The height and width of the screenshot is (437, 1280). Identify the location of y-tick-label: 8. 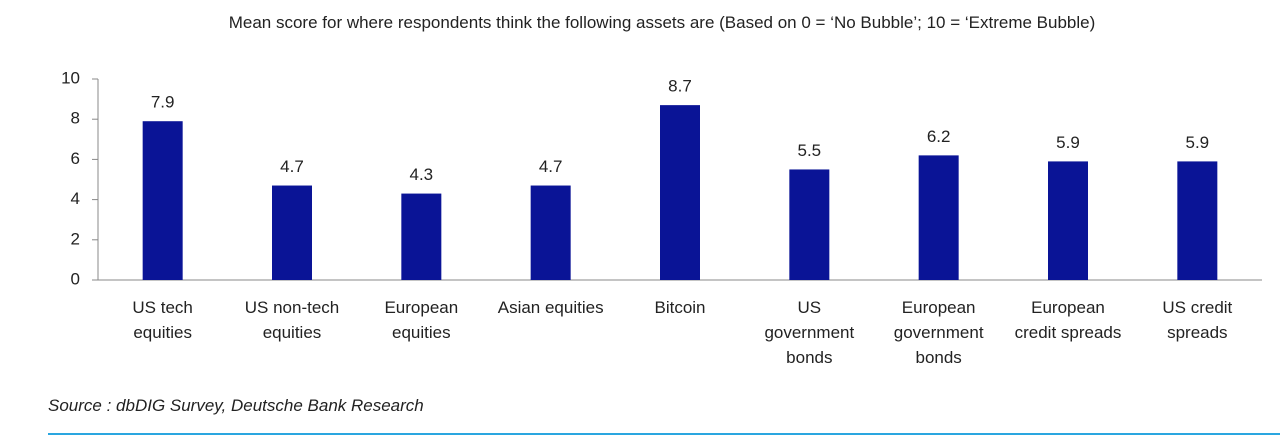
(75, 118).